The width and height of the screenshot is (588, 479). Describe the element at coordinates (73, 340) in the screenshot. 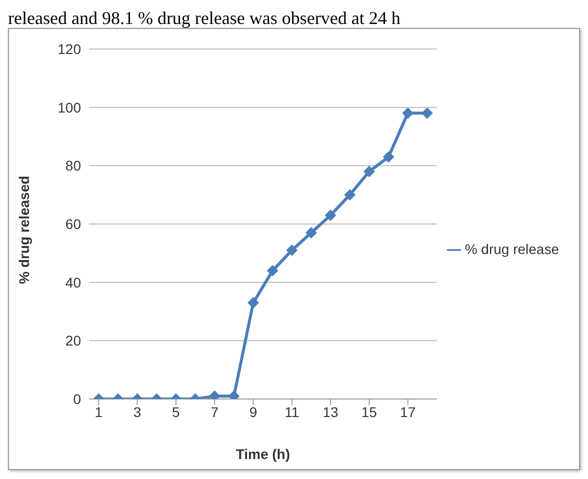

I see `y-tick-label: 20` at that location.